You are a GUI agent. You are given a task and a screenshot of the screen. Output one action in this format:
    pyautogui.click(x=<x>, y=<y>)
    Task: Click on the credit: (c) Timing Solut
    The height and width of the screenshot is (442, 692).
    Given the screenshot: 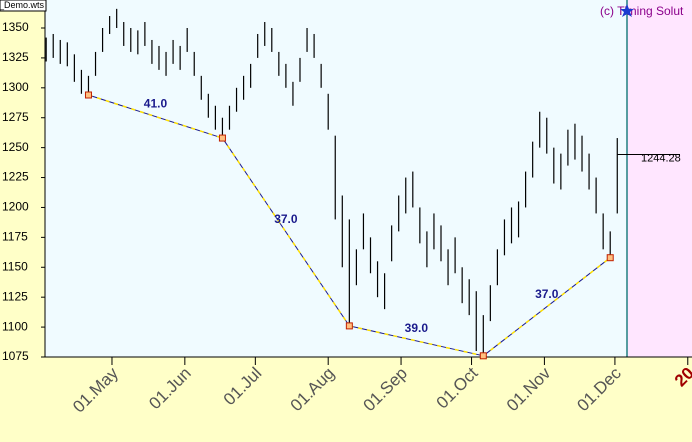 What is the action you would take?
    pyautogui.click(x=642, y=11)
    